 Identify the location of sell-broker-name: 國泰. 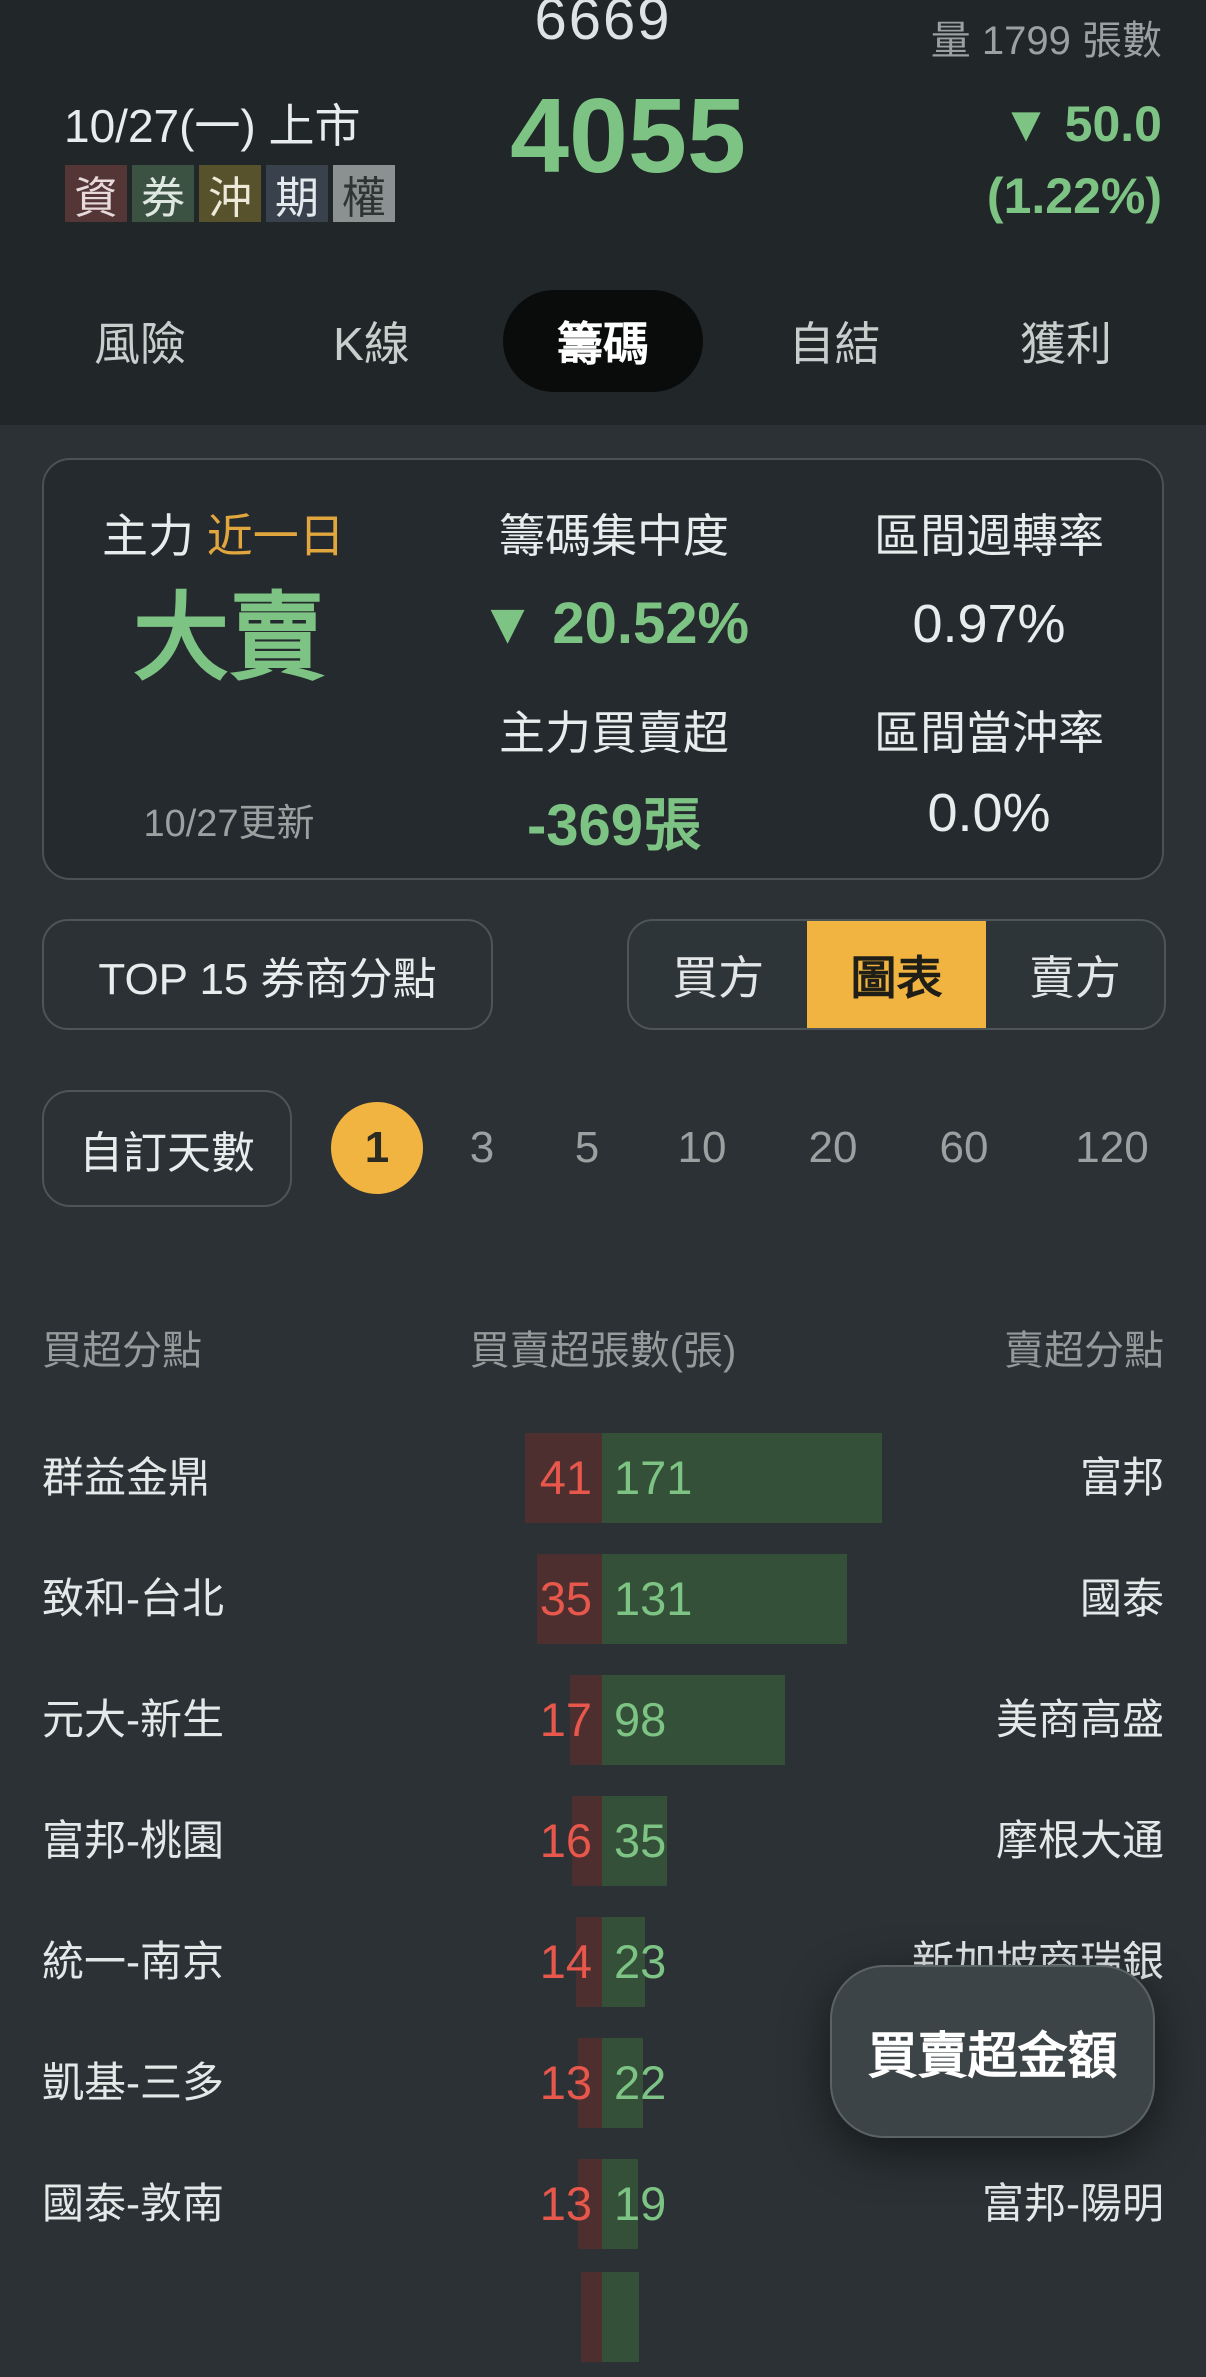
(1121, 1598).